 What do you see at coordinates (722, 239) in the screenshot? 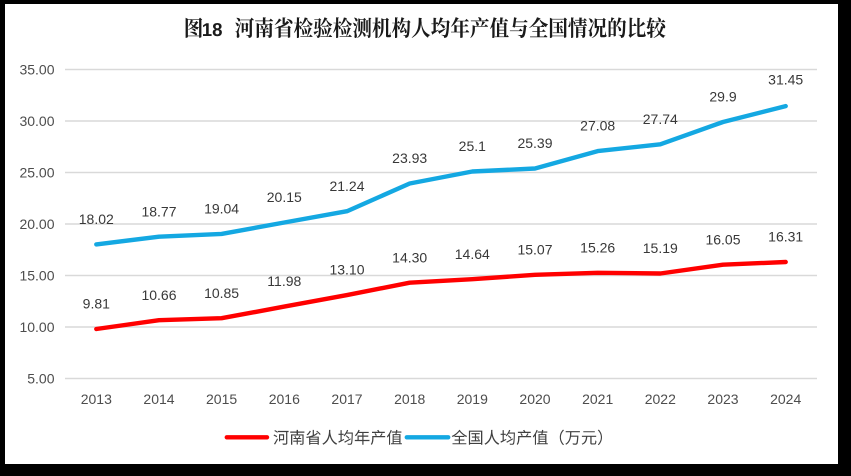
I see `svg-text: 16.05` at bounding box center [722, 239].